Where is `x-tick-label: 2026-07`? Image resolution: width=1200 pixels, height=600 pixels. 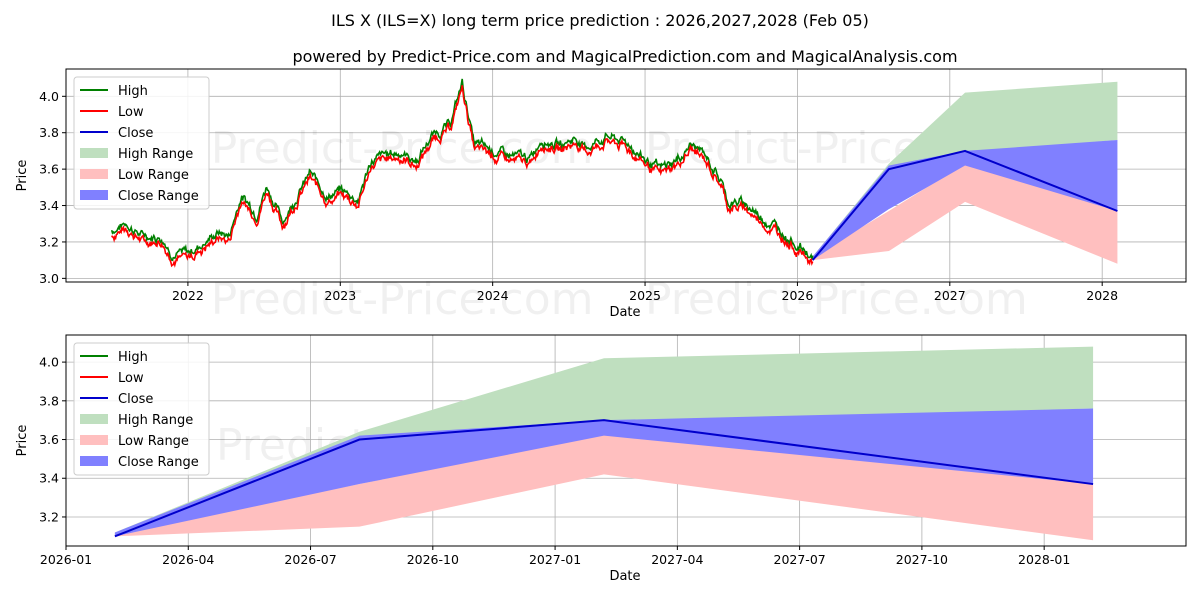
x-tick-label: 2026-07 is located at coordinates (310, 559).